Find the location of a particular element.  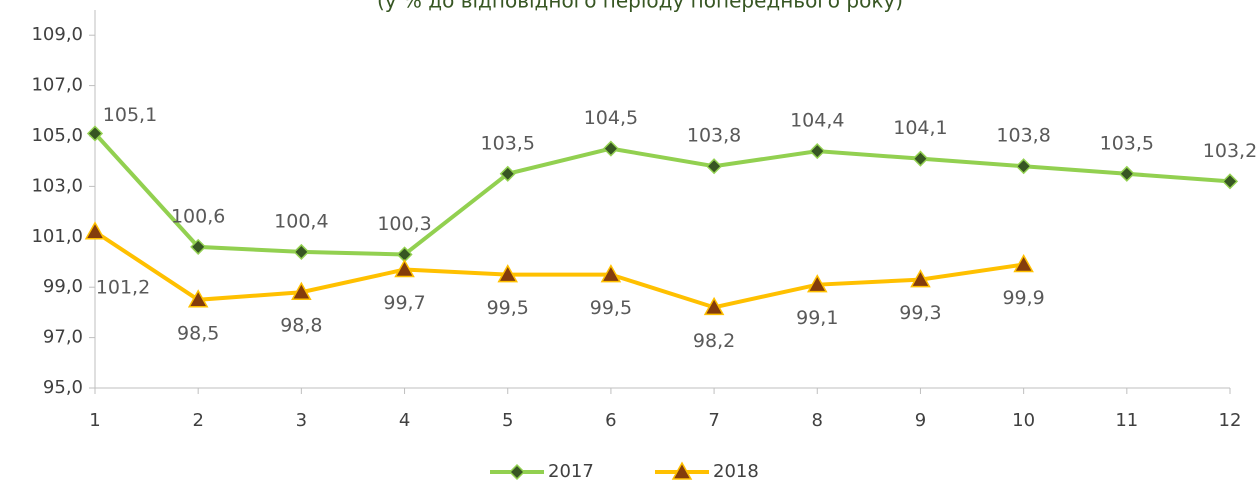

x-tick-label: 7 is located at coordinates (713, 420).